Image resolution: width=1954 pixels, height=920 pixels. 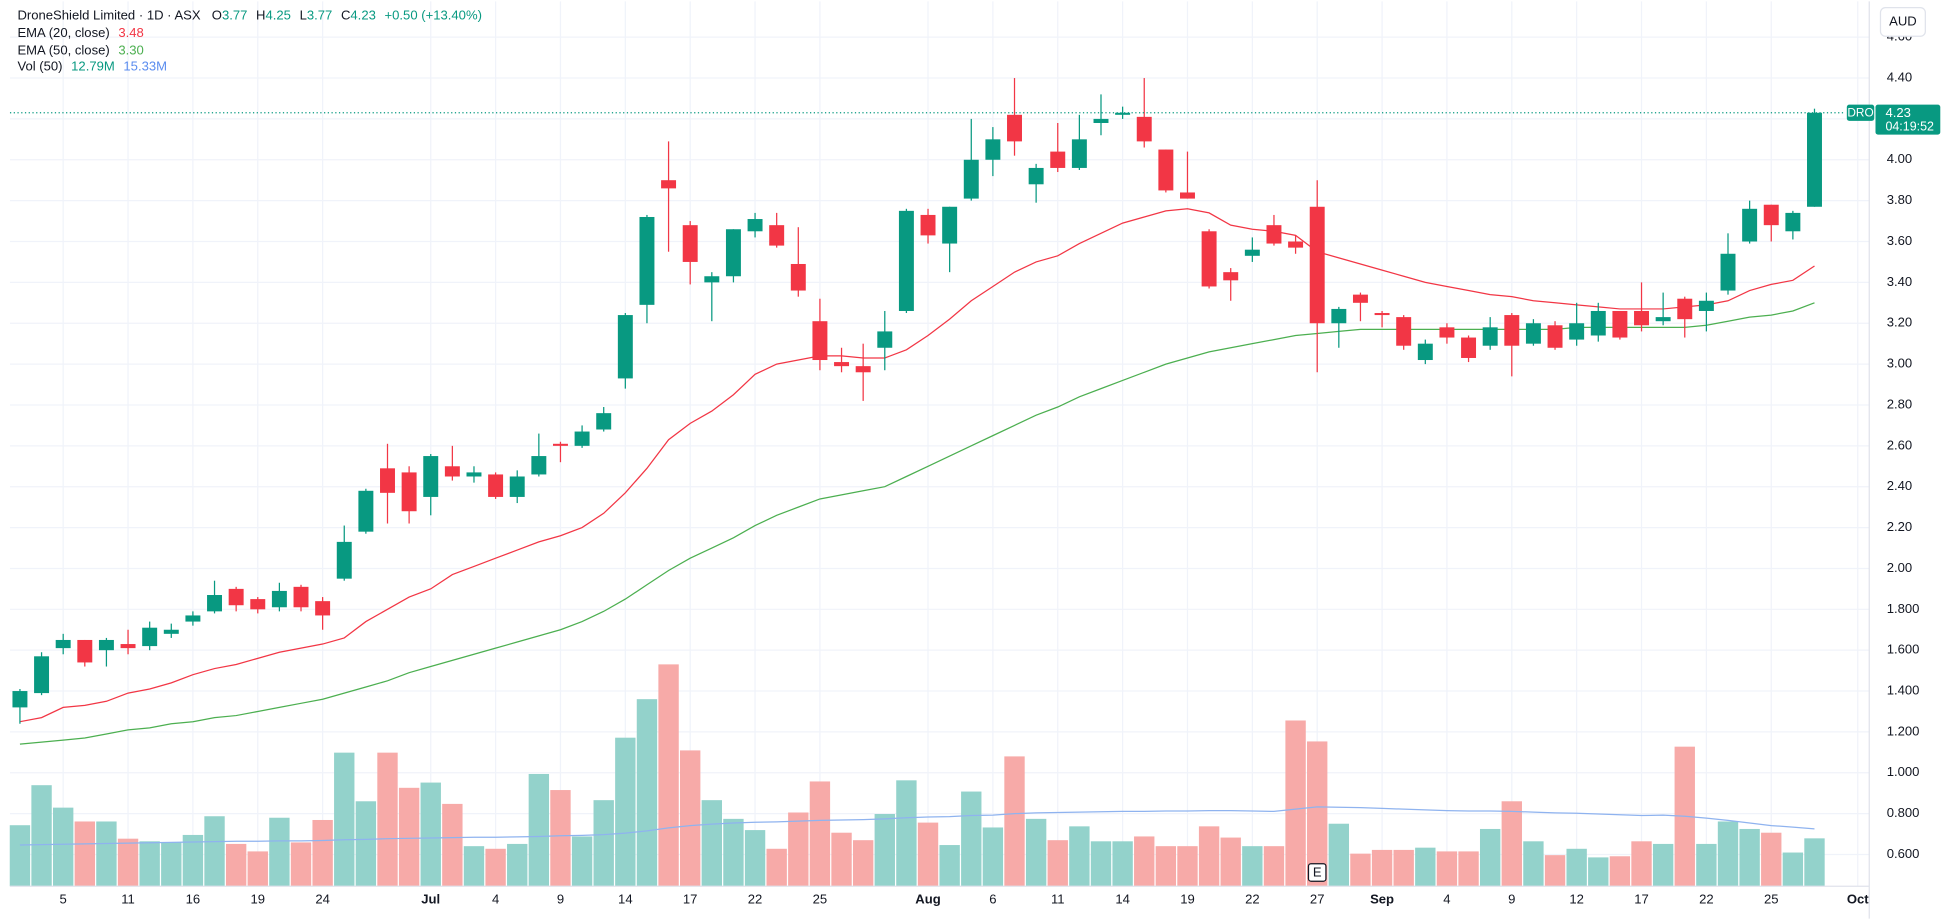 I want to click on legend-line: EMA (20, close) 3.48, so click(x=80, y=32).